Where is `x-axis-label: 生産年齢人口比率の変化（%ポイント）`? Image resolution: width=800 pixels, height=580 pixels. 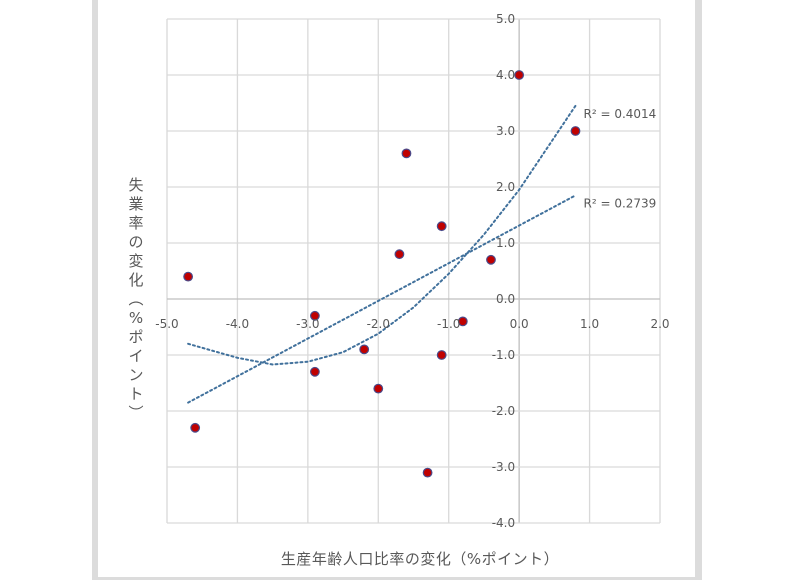 x-axis-label: 生産年齢人口比率の変化（%ポイント） is located at coordinates (420, 559).